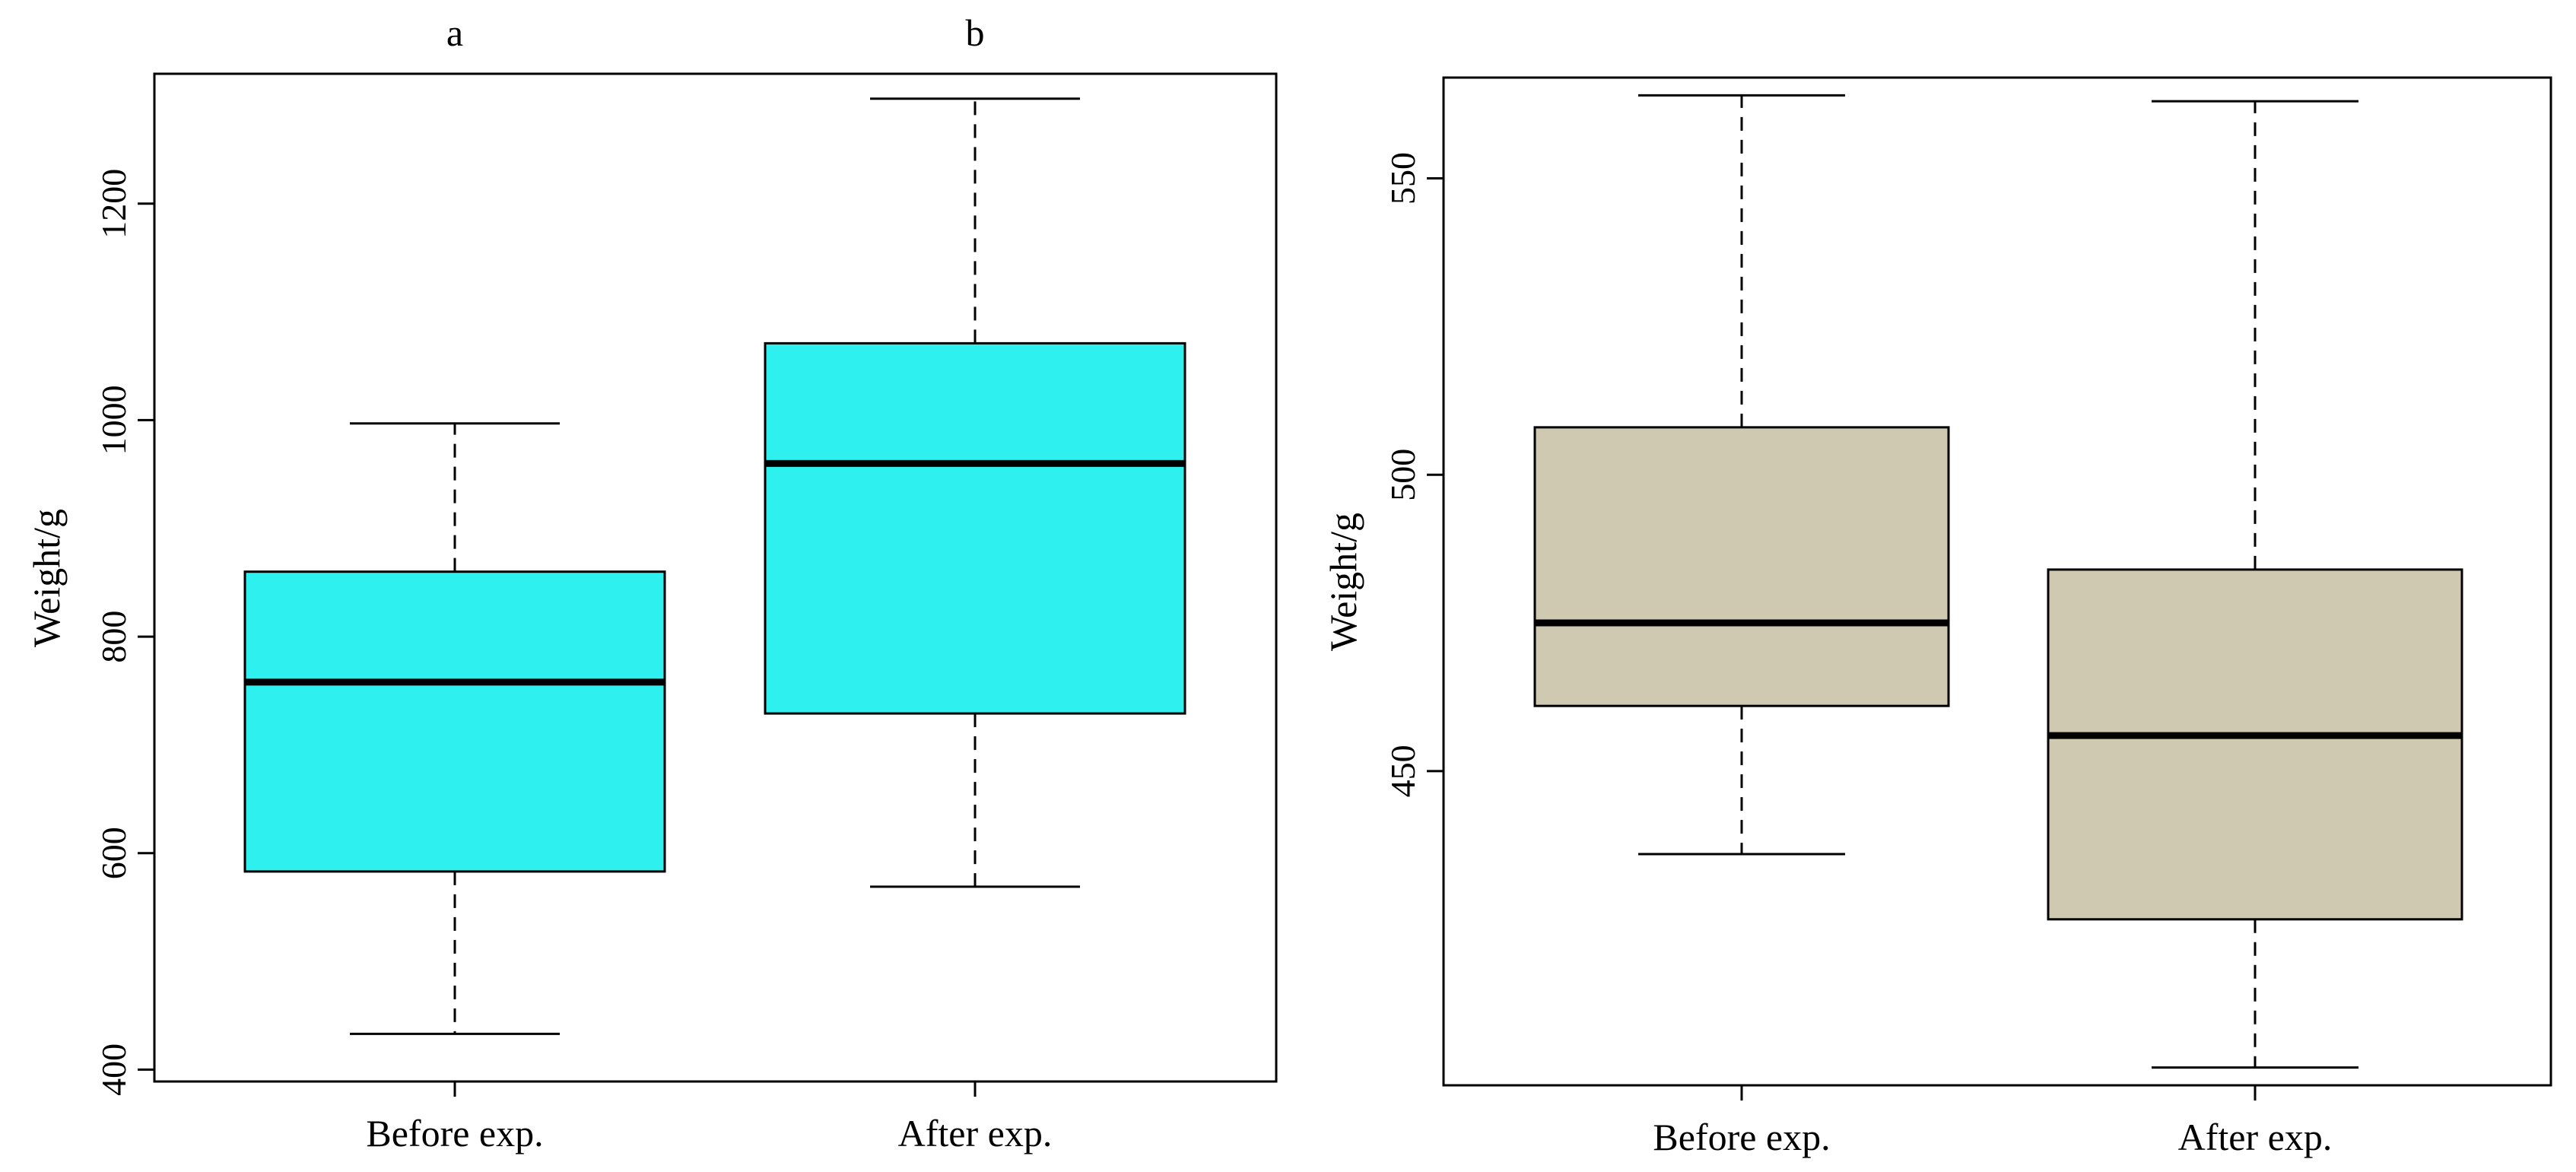 This screenshot has height=1172, width=2576. I want to click on left-y-axis: 400 600 800 1000 1200, so click(124, 633).